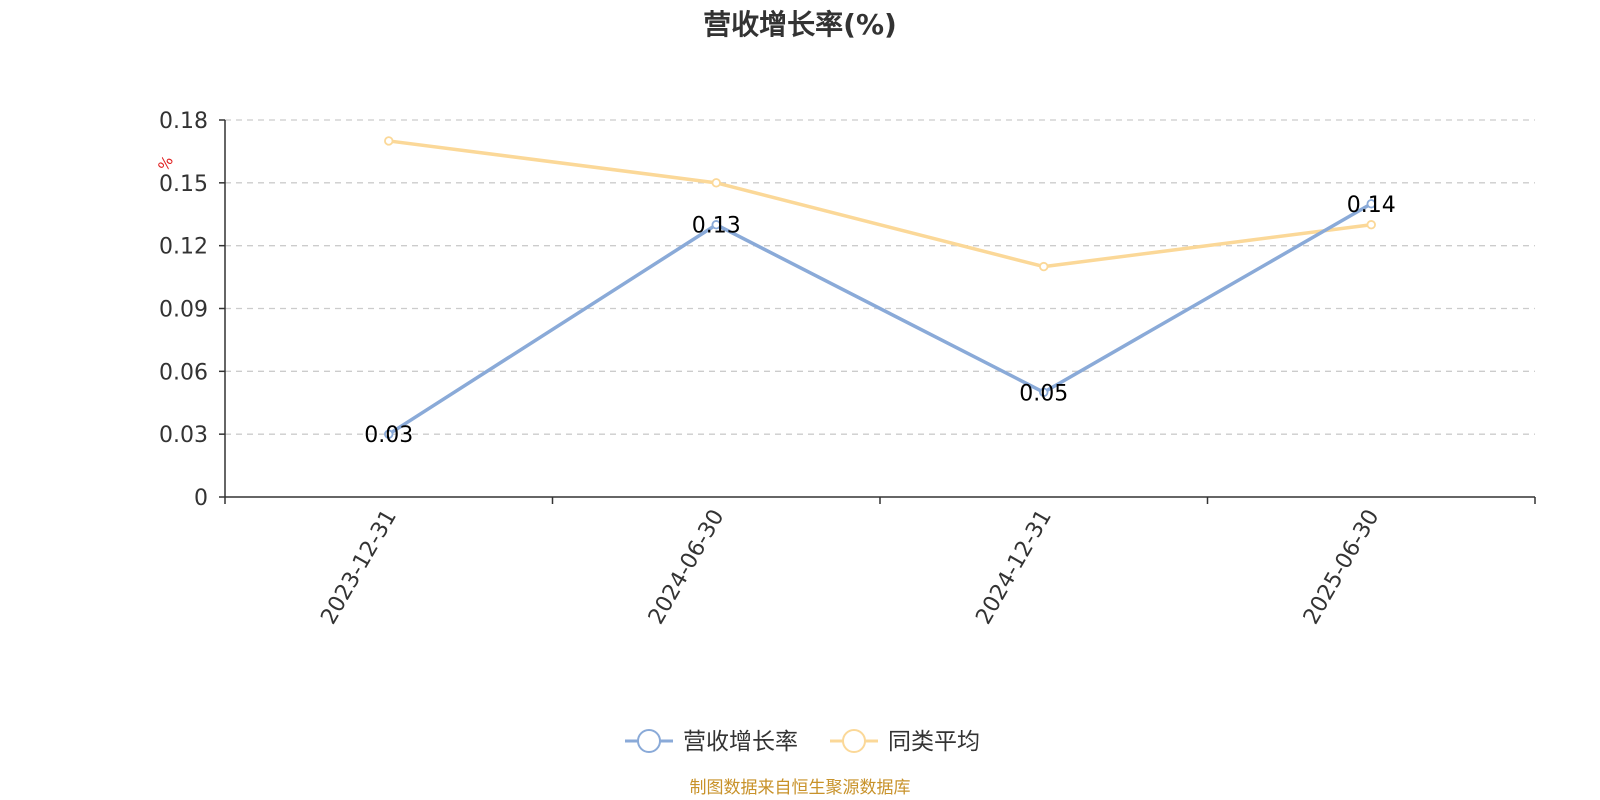 The height and width of the screenshot is (800, 1600). What do you see at coordinates (183, 435) in the screenshot?
I see `y-tick-label: 0.03` at bounding box center [183, 435].